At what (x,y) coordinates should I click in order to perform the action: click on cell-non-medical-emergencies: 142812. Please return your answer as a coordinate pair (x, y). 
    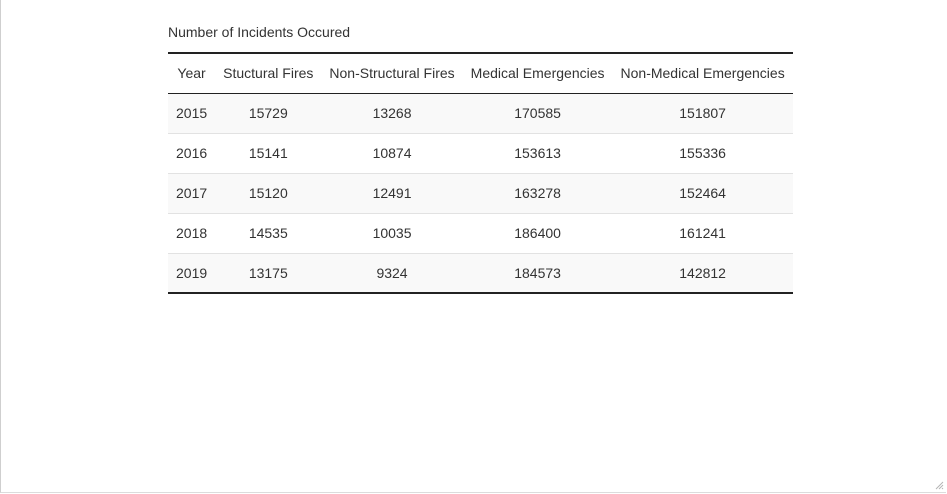
    Looking at the image, I should click on (702, 272).